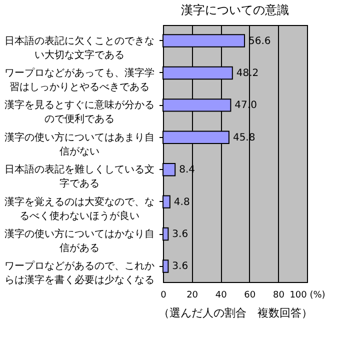 This screenshot has width=347, height=344. What do you see at coordinates (308, 295) in the screenshot?
I see `x-tick-label: 100 (%)` at bounding box center [308, 295].